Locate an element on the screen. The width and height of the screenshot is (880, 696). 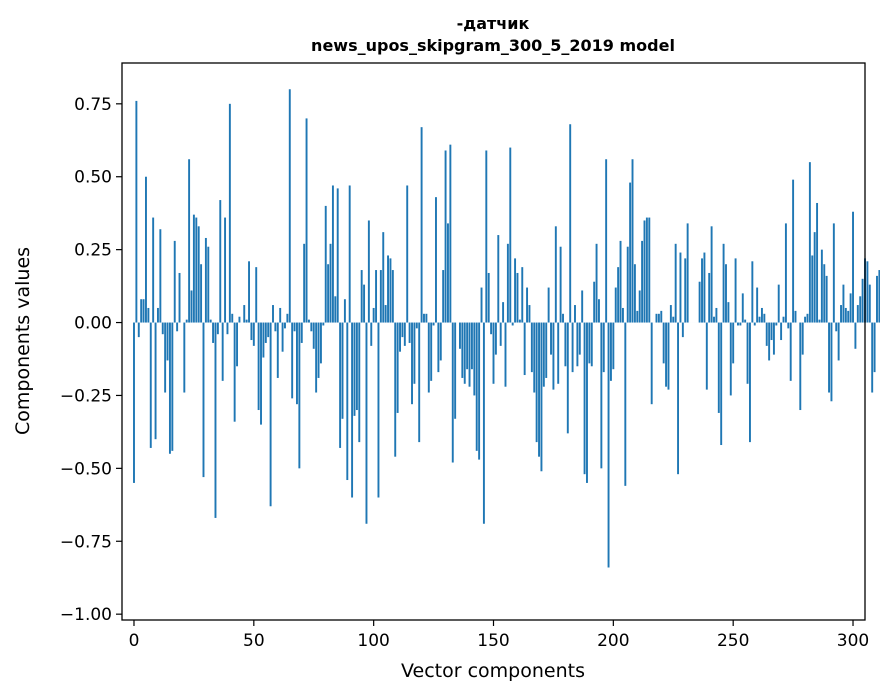
y-tick-label: −0.75 is located at coordinates (86, 542).